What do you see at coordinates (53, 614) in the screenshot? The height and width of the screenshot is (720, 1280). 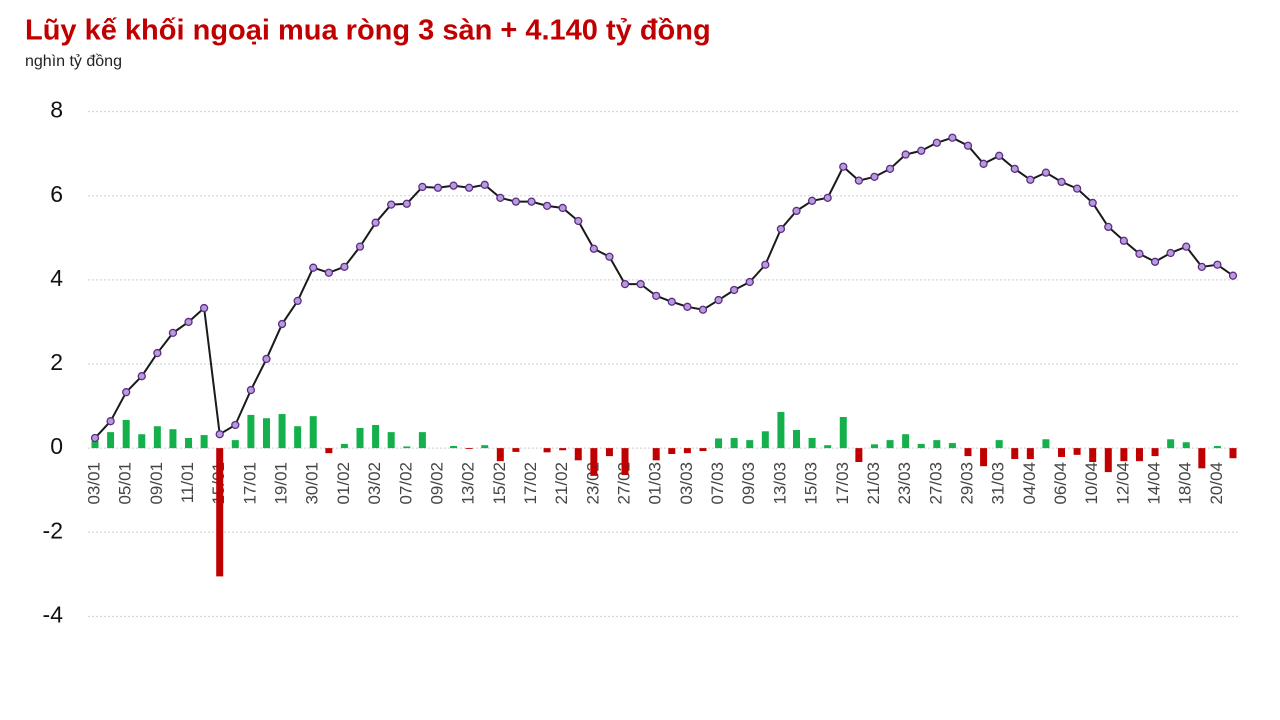 I see `y-tick-label: -4` at bounding box center [53, 614].